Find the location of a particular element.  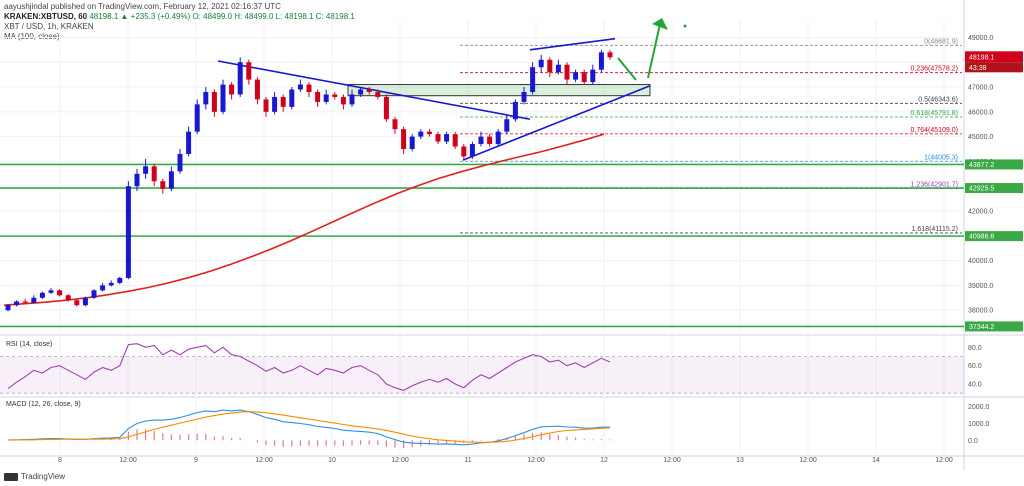

macd-tick-label: 1000.0 is located at coordinates (979, 424).